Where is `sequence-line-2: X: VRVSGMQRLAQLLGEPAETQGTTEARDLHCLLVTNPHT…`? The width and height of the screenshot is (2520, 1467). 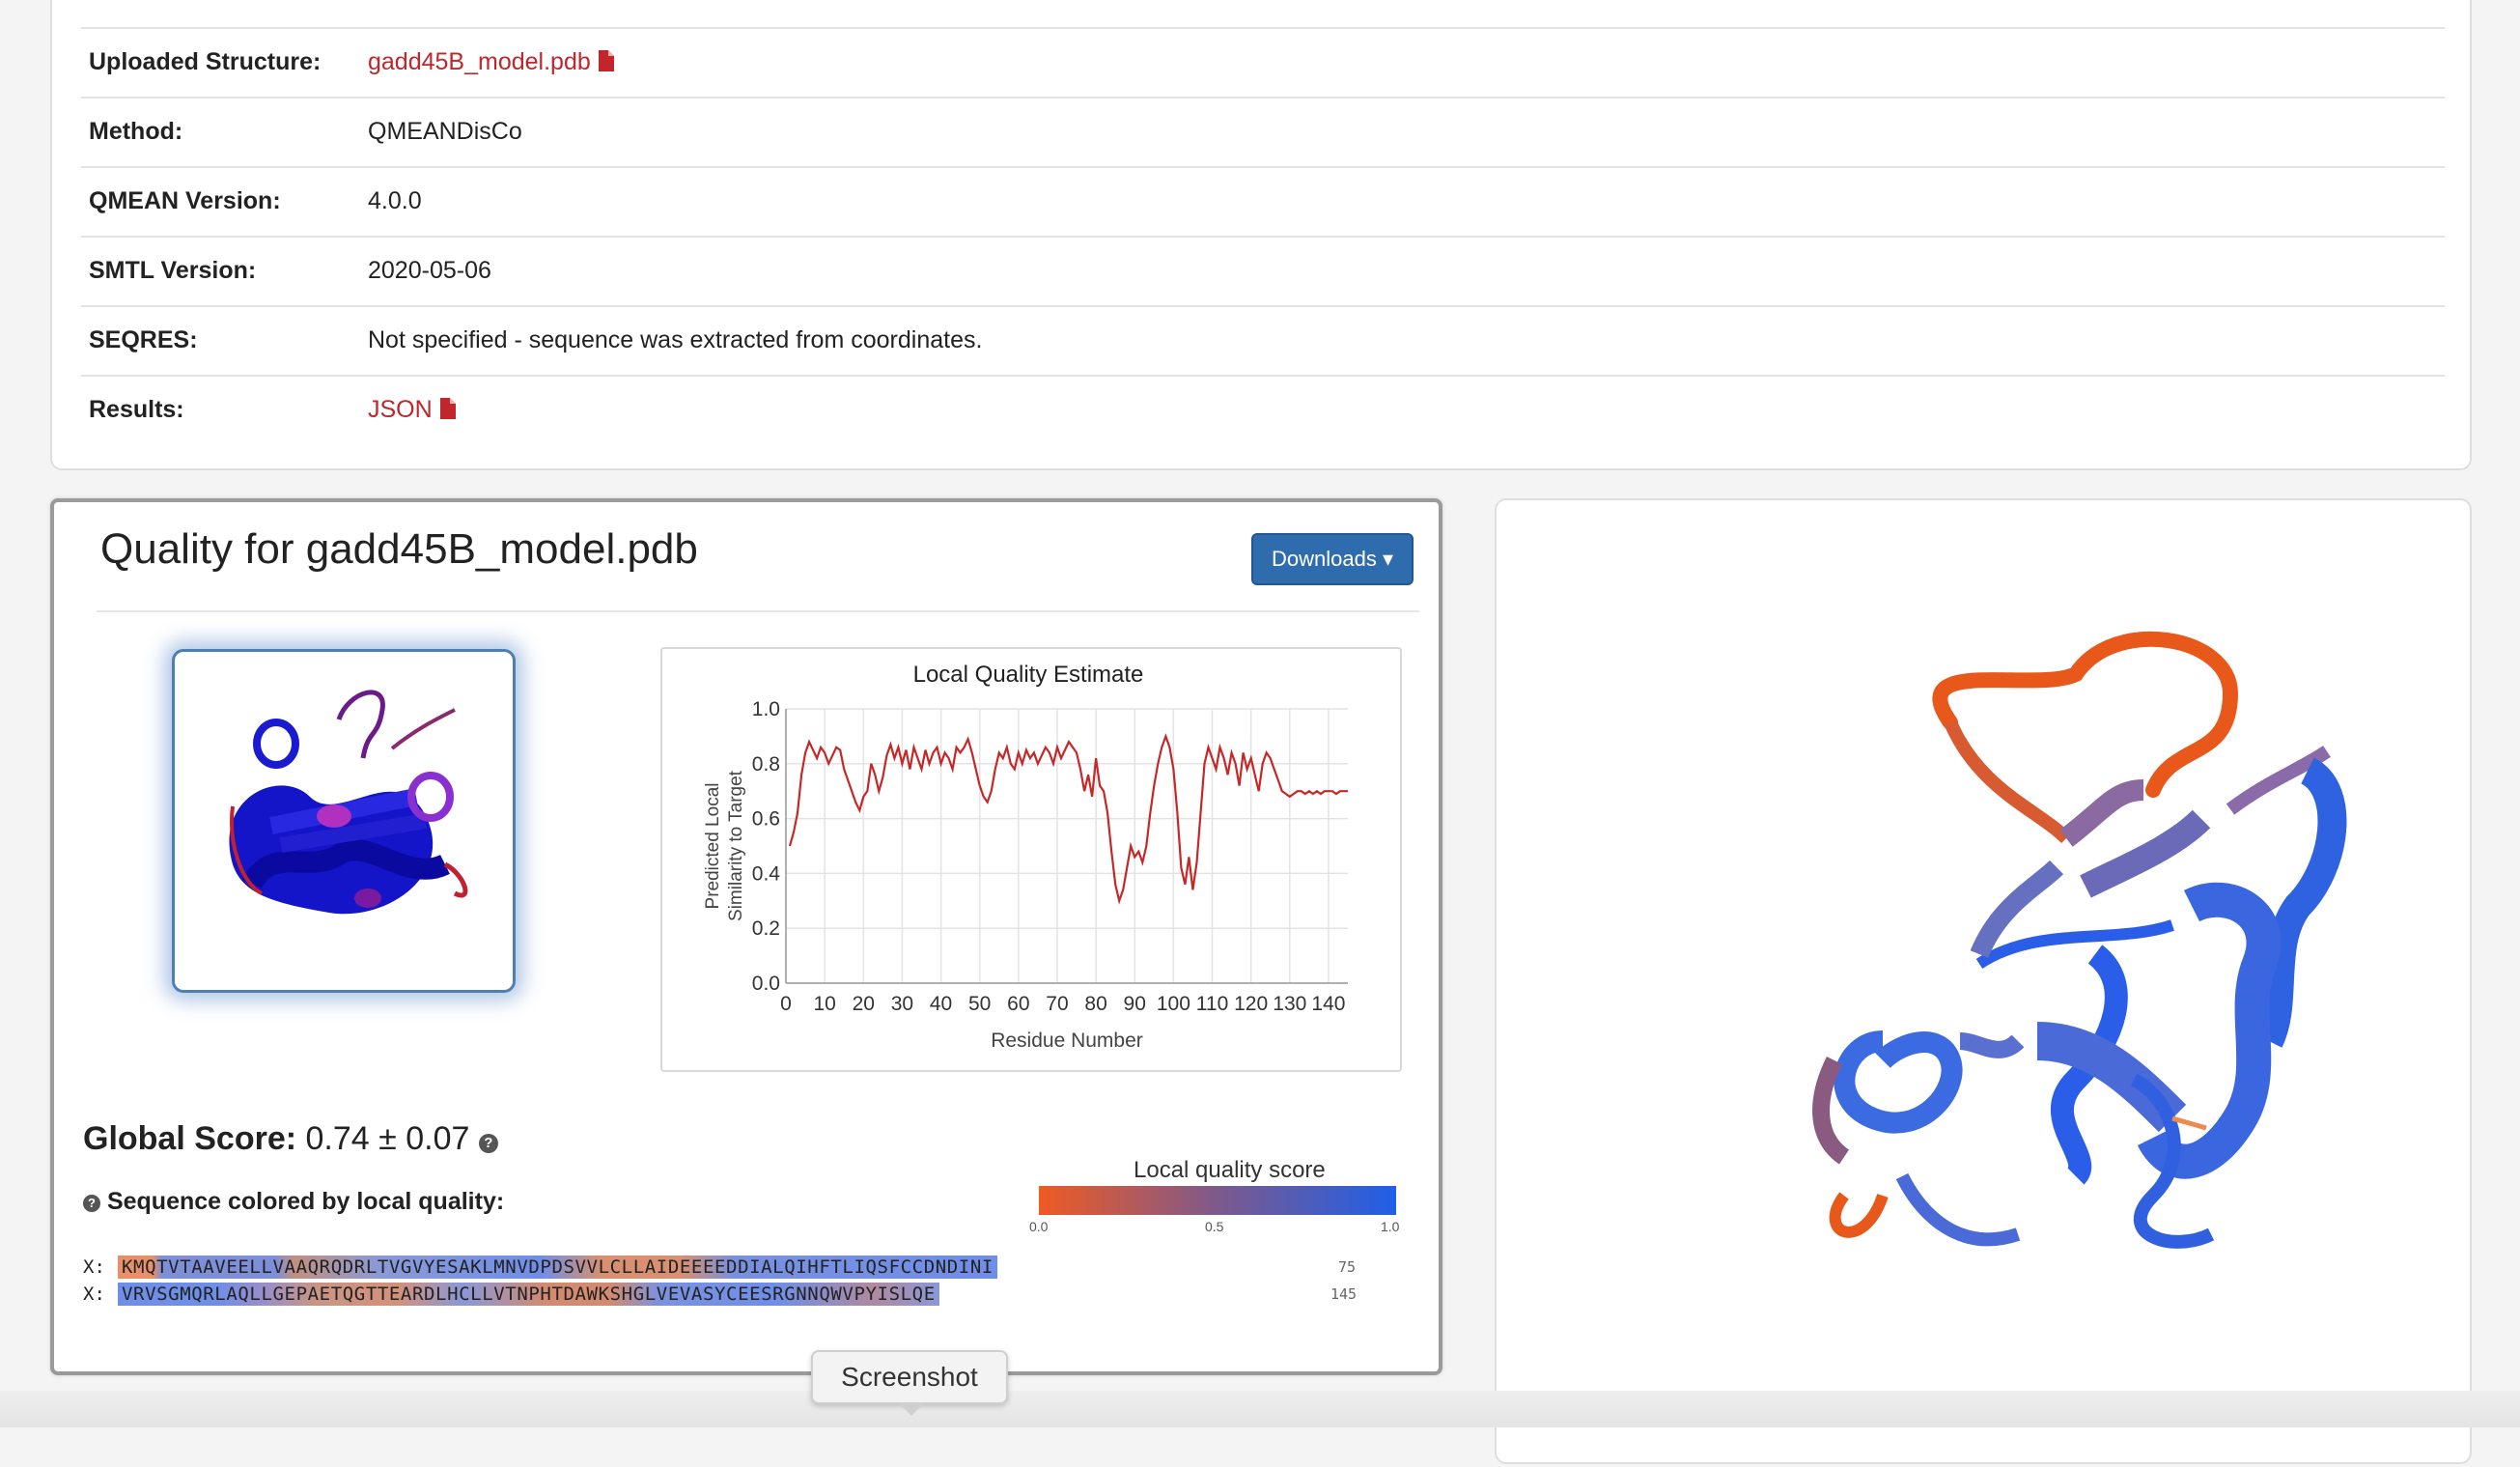
sequence-line-2: X: VRVSGMQRLAQLLGEPAETQGTTEARDLHCLLVTNPHT… is located at coordinates (511, 1294).